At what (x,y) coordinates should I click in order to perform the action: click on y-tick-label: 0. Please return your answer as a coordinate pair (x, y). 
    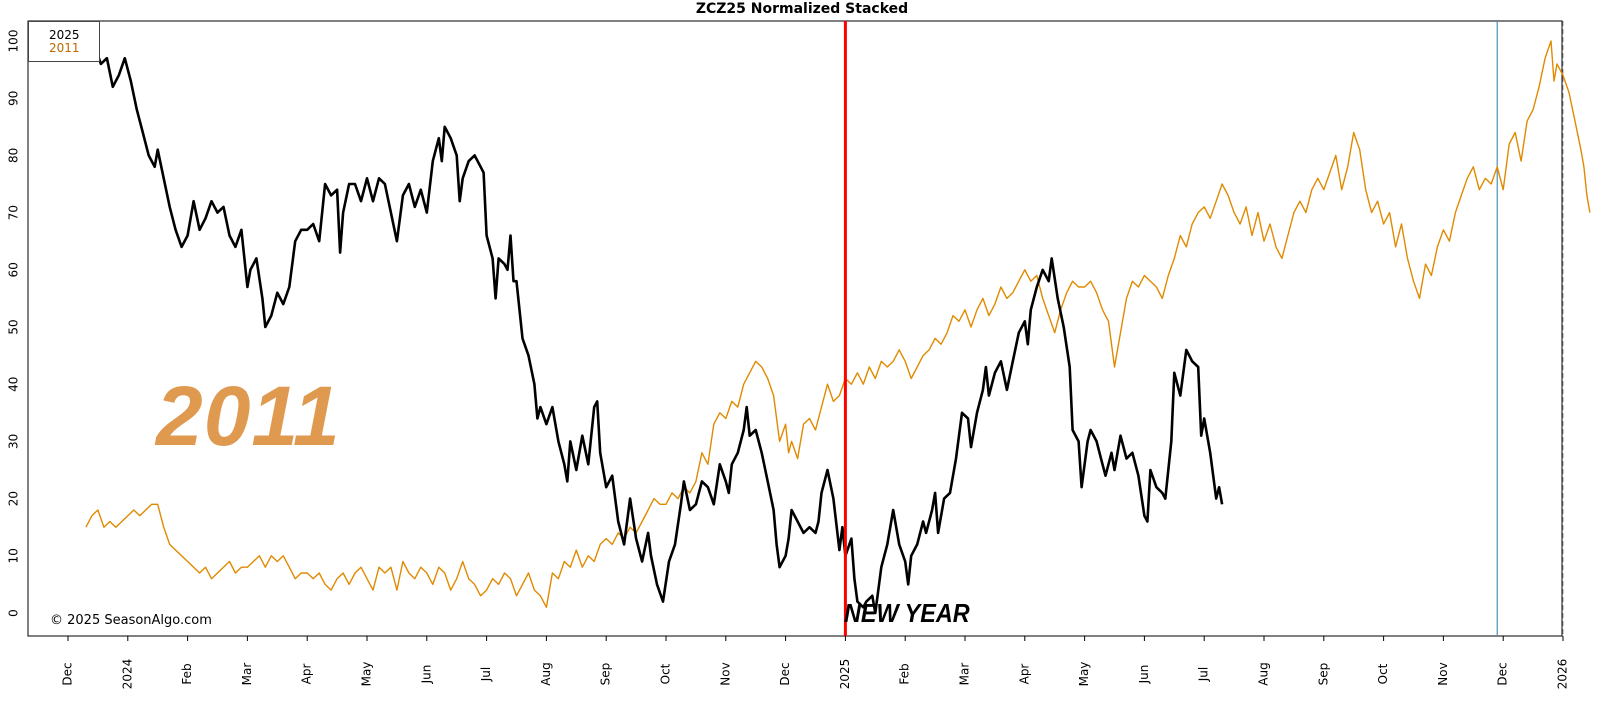
    Looking at the image, I should click on (14, 613).